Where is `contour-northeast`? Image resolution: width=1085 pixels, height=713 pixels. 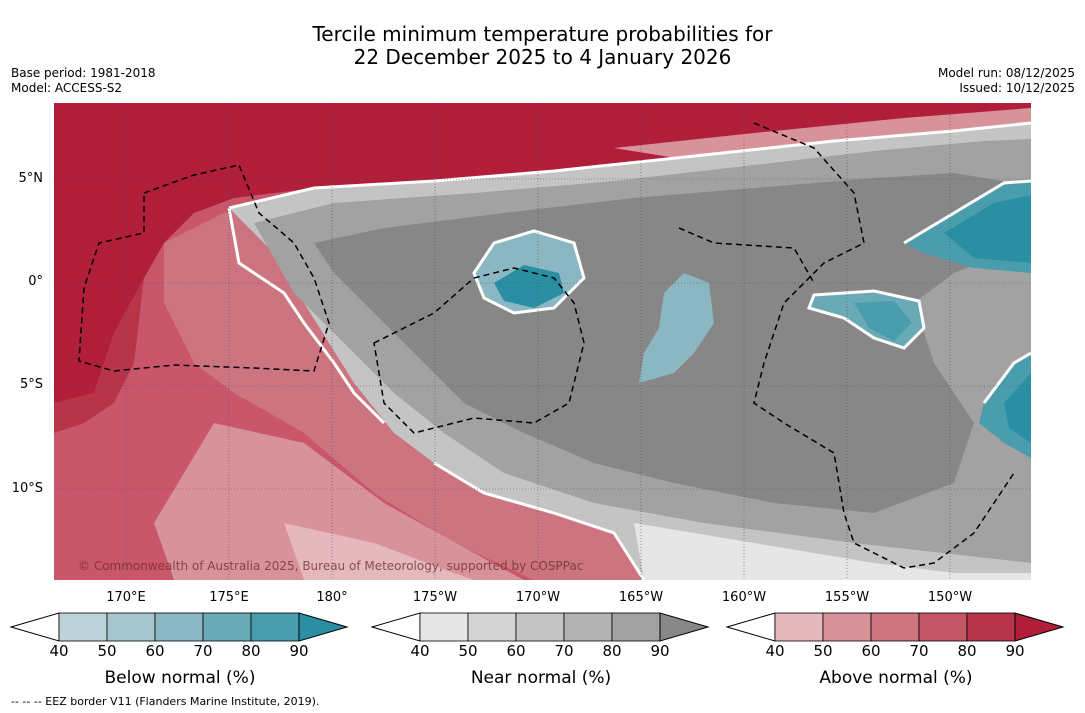
contour-northeast is located at coordinates (967, 212).